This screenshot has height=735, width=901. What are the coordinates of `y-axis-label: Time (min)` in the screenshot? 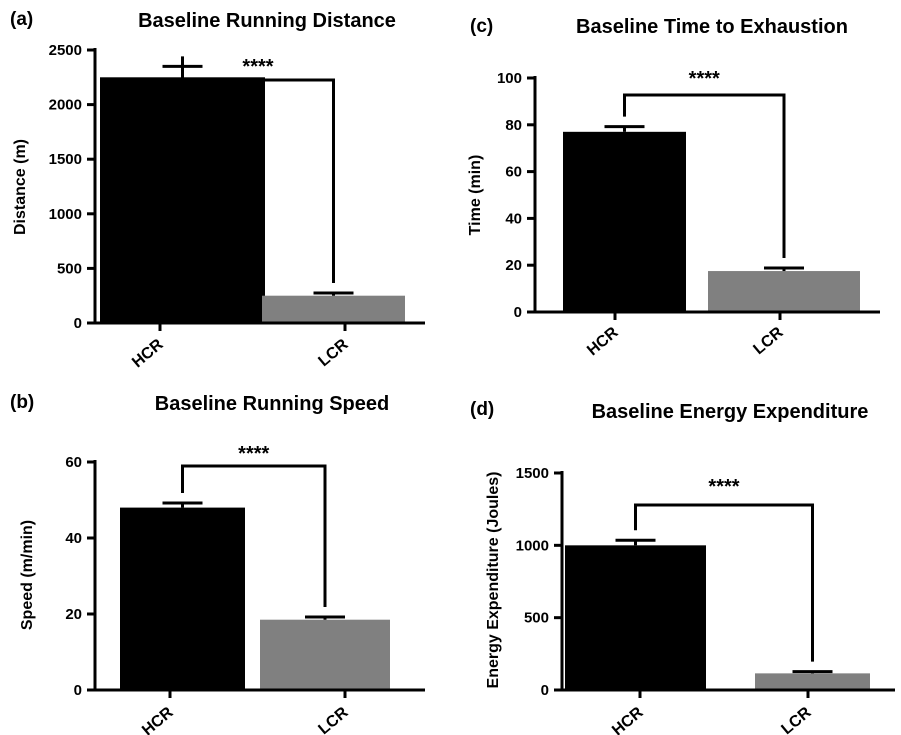 It's located at (475, 195).